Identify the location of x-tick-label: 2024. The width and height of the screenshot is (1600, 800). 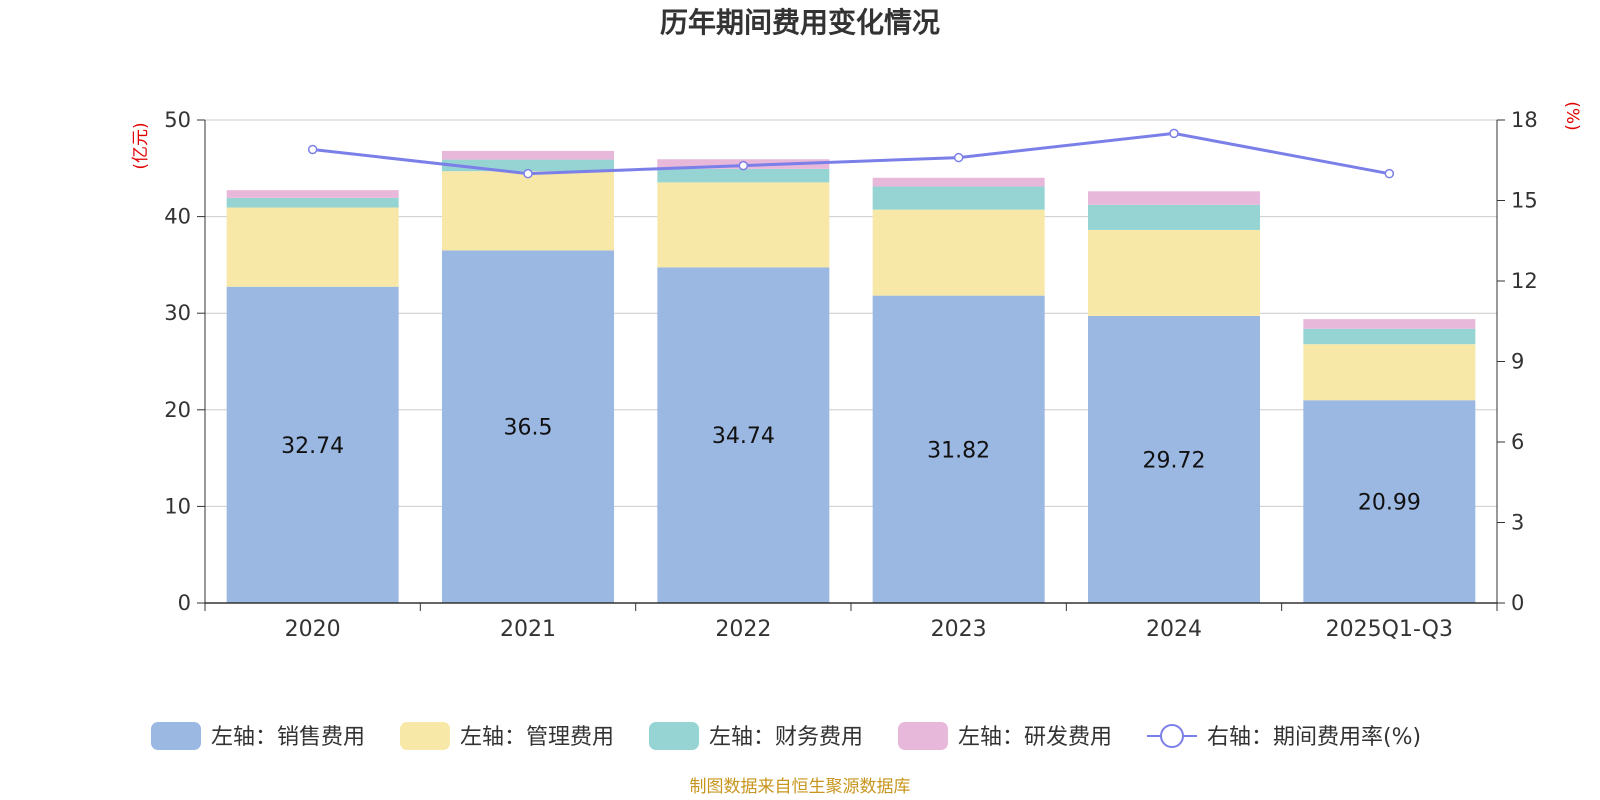
(1174, 629).